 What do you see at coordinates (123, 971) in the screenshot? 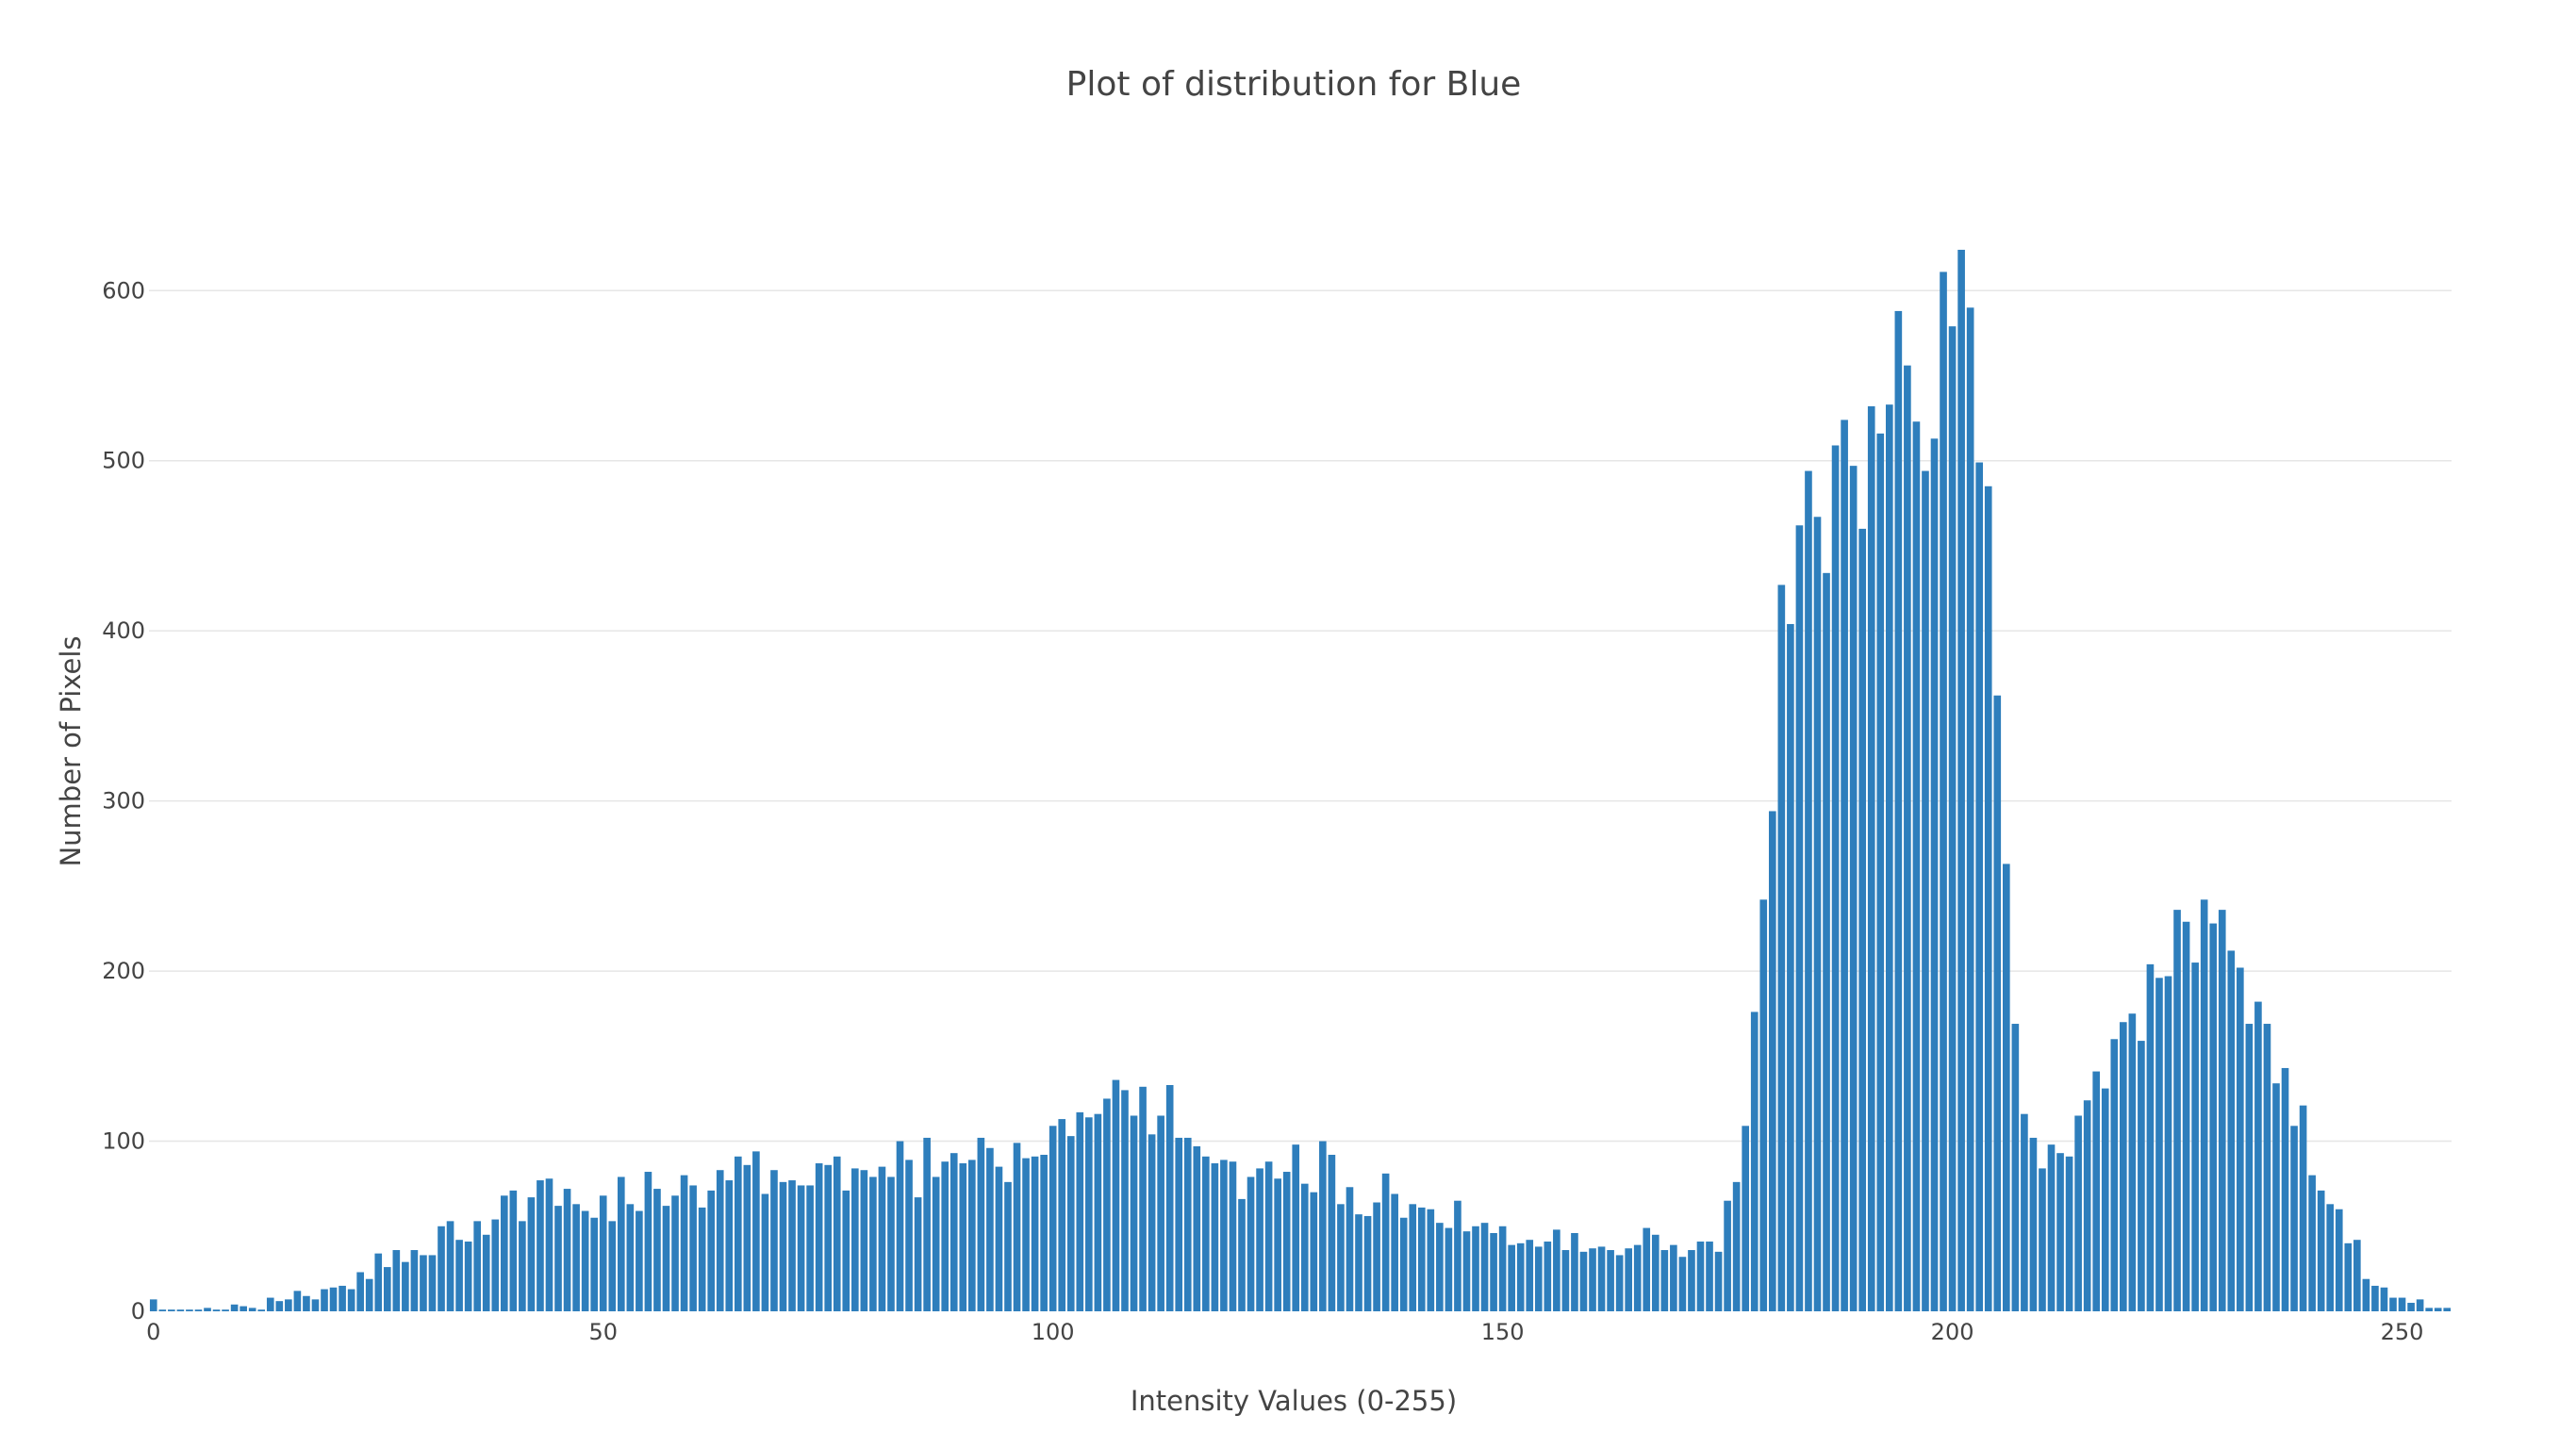
I see `y-tick-label: 200` at bounding box center [123, 971].